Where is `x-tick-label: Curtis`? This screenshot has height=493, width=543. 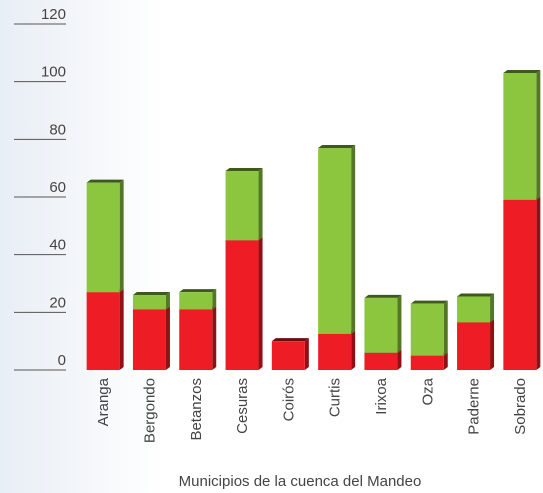
x-tick-label: Curtis is located at coordinates (335, 397).